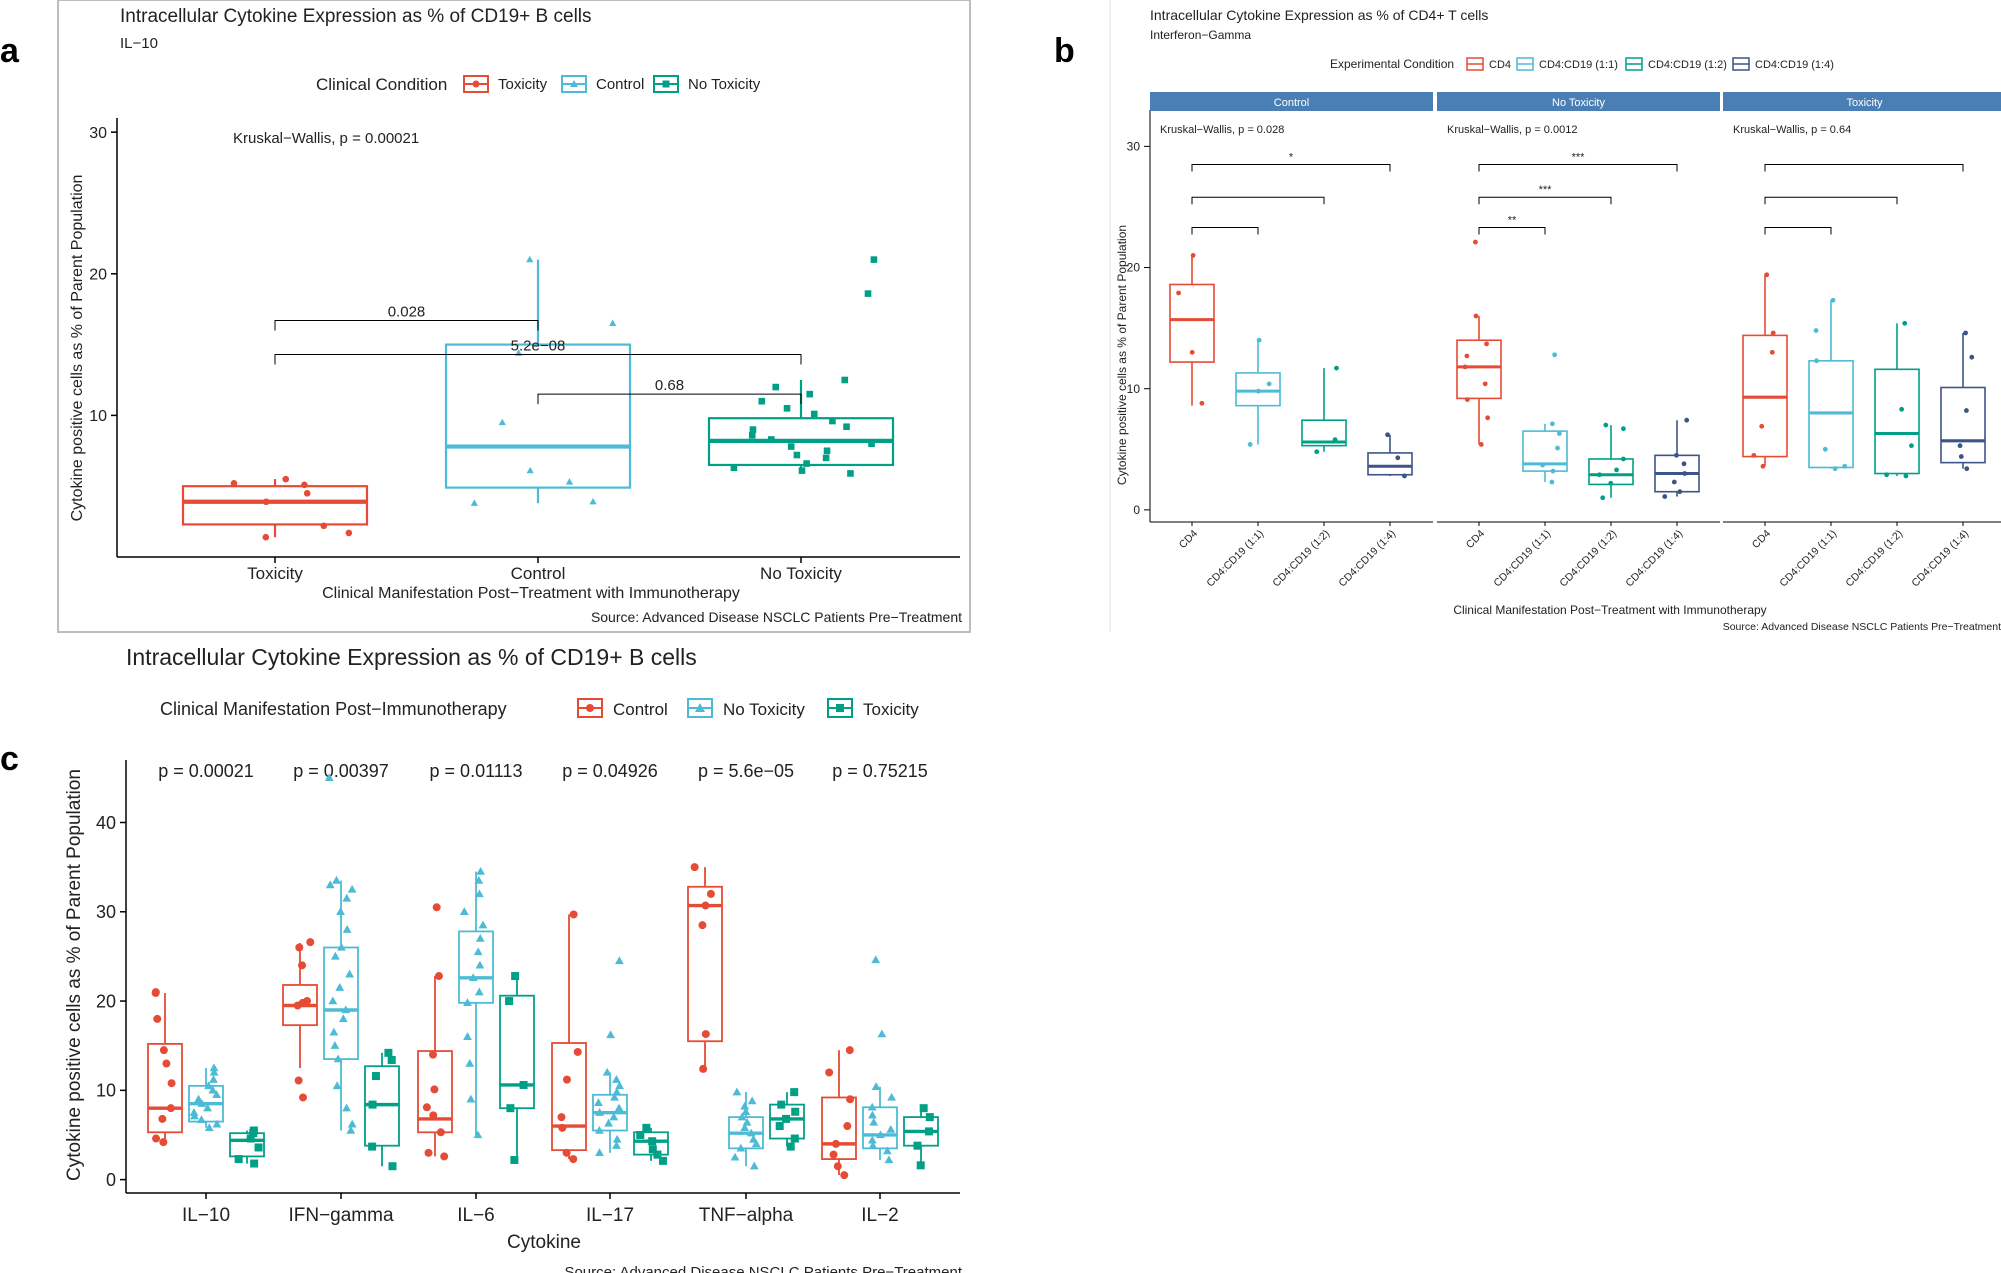 The height and width of the screenshot is (1273, 2001). I want to click on legend-key-toxicity, so click(840, 708).